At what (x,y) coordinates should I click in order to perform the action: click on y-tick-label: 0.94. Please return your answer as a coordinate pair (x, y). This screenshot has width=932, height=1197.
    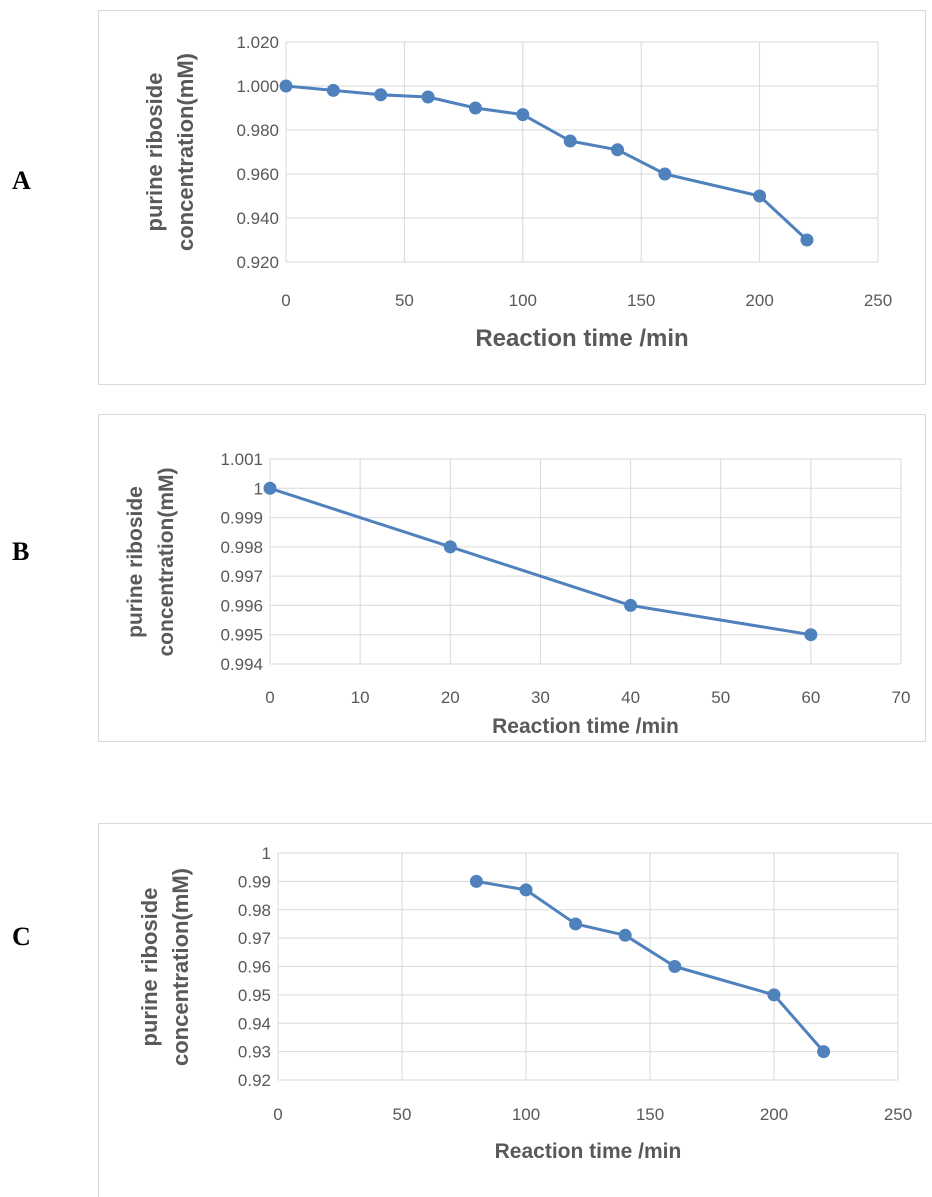
    Looking at the image, I should click on (254, 1023).